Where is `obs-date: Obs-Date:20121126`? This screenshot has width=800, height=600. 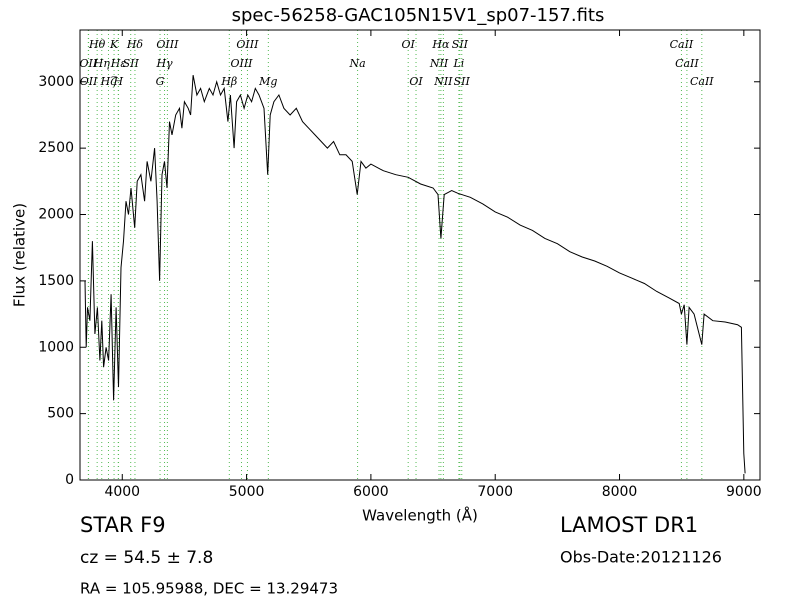
obs-date: Obs-Date:20121126 is located at coordinates (641, 557).